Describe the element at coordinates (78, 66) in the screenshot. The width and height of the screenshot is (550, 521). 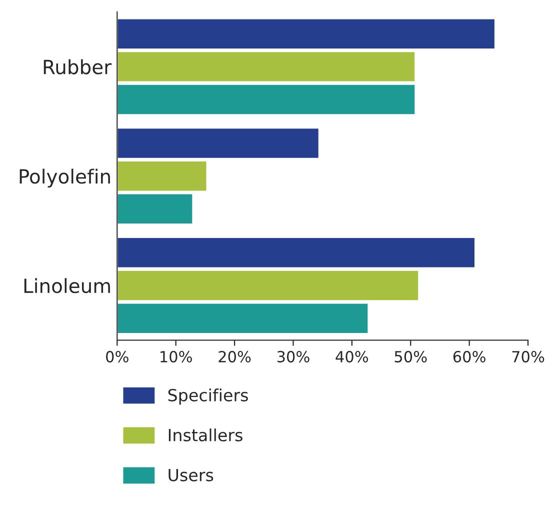
I see `y-tick-label: Rubber` at that location.